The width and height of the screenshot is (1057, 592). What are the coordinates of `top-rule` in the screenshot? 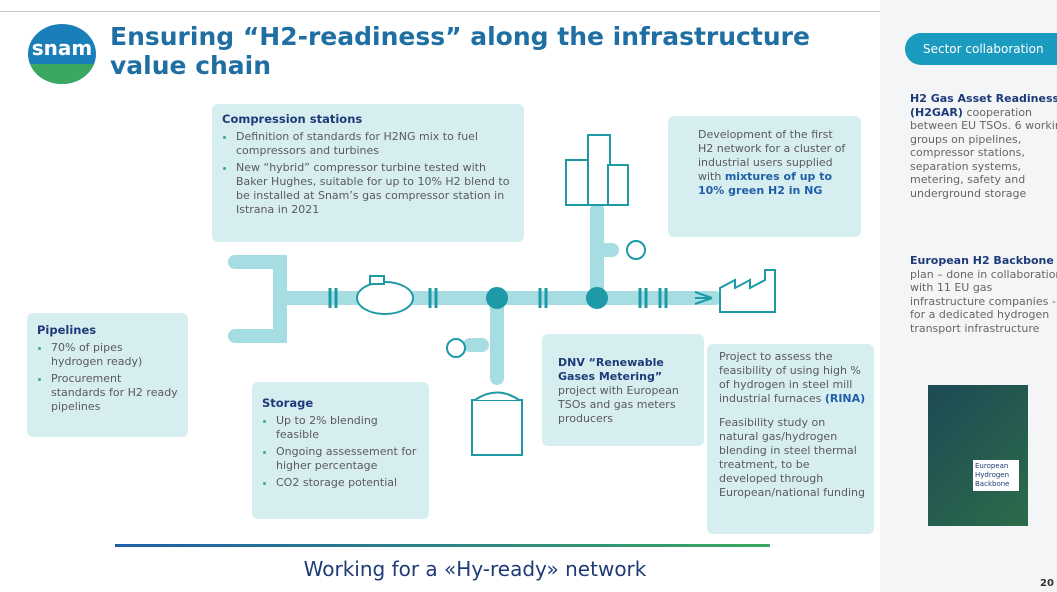 It's located at (440, 11).